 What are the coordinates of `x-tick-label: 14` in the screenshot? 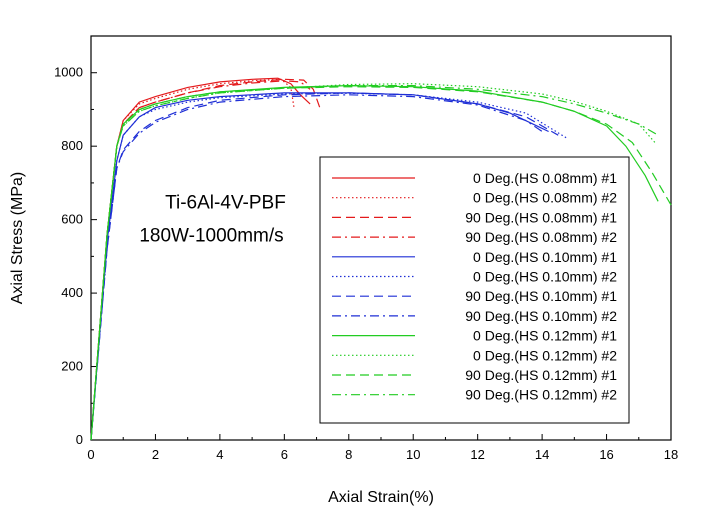 It's located at (542, 454).